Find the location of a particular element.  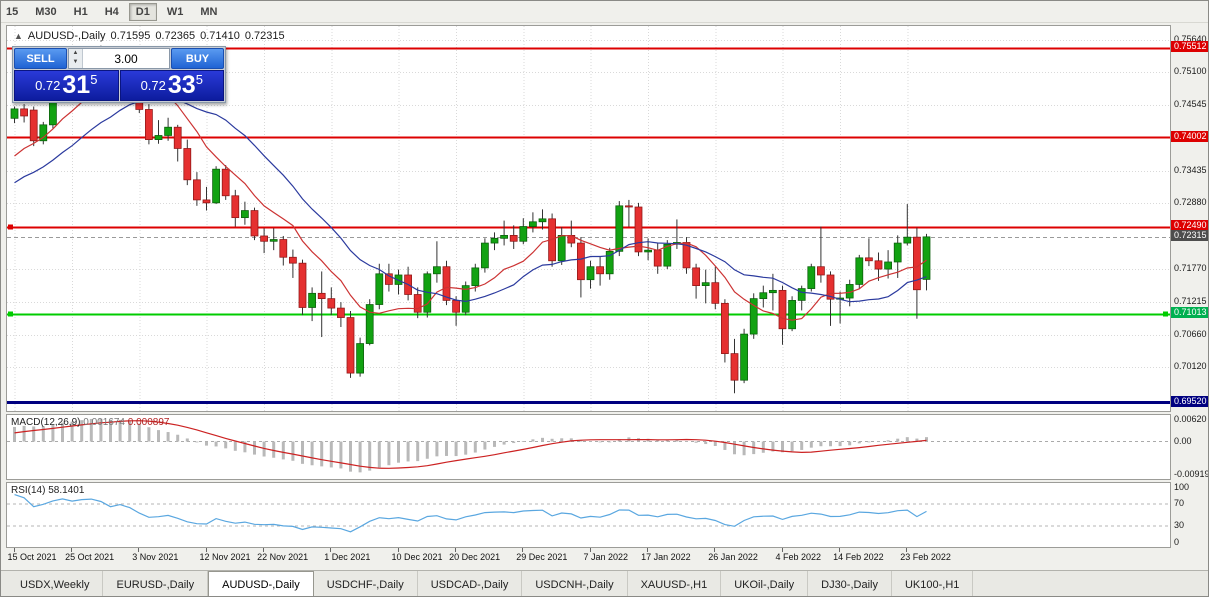

axis-scale-label: 0.70660 is located at coordinates (1190, 333).